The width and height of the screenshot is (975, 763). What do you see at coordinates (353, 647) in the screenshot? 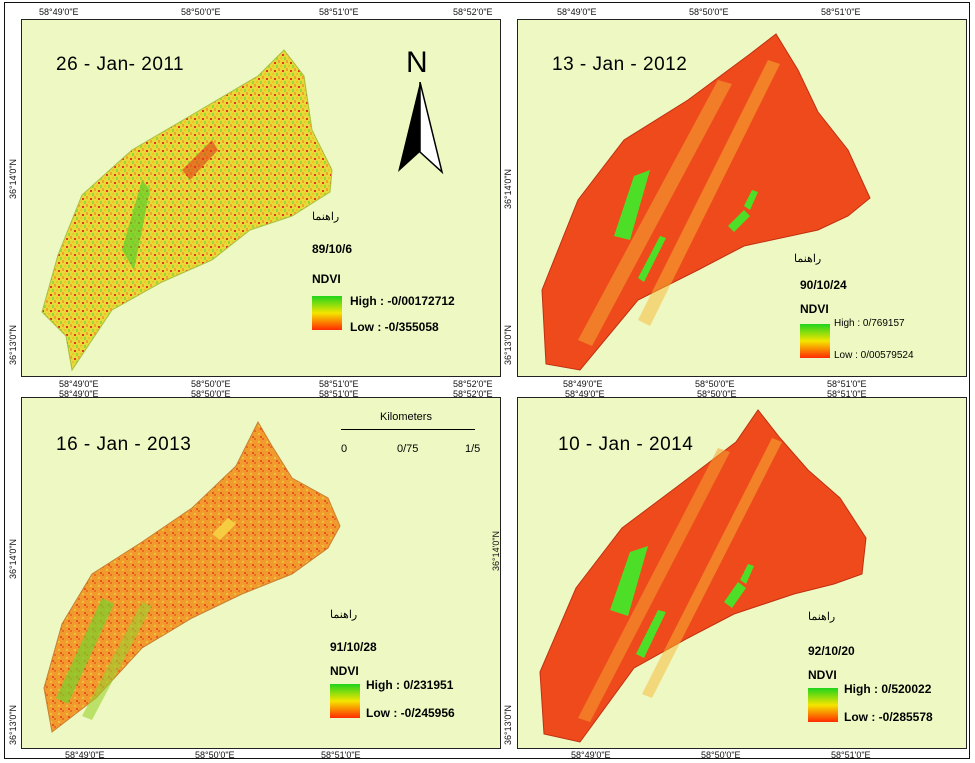
I see `legend-persian-date: 91/10/28` at bounding box center [353, 647].